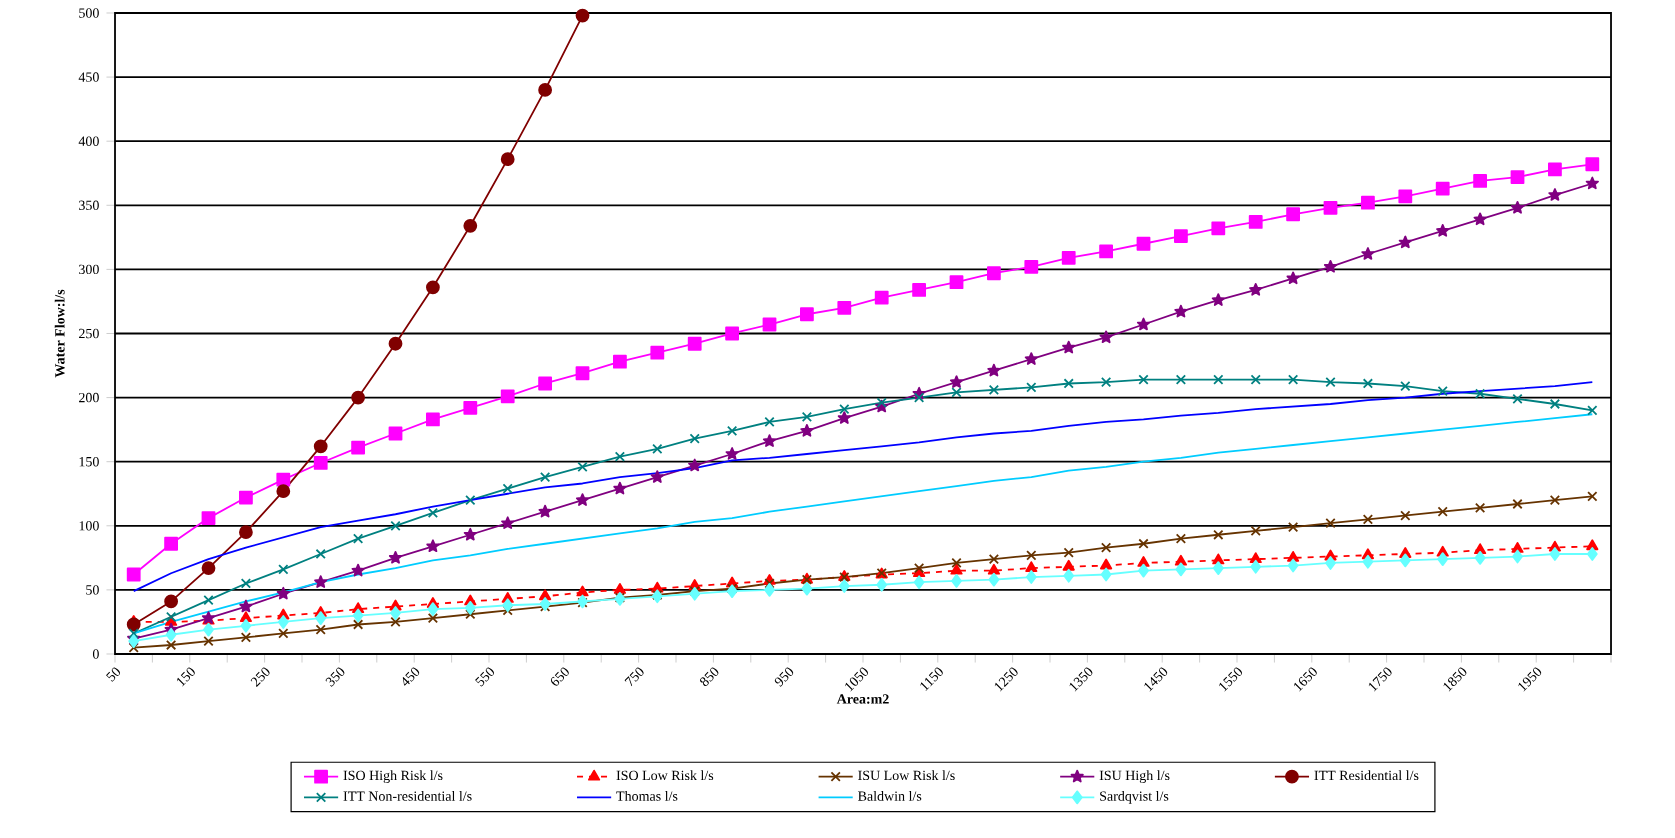 This screenshot has width=1675, height=838. Describe the element at coordinates (1134, 797) in the screenshot. I see `legend-label: Sardqvist l/s` at that location.